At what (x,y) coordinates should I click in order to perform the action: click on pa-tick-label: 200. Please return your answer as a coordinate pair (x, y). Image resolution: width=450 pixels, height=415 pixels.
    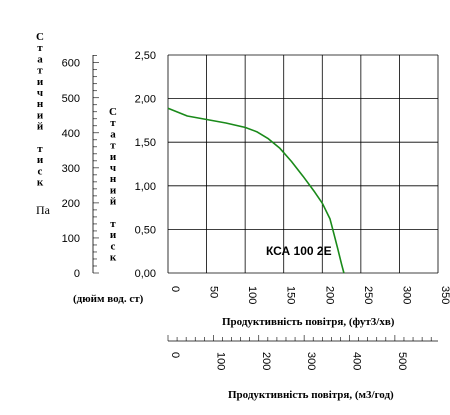
    Looking at the image, I should click on (71, 204).